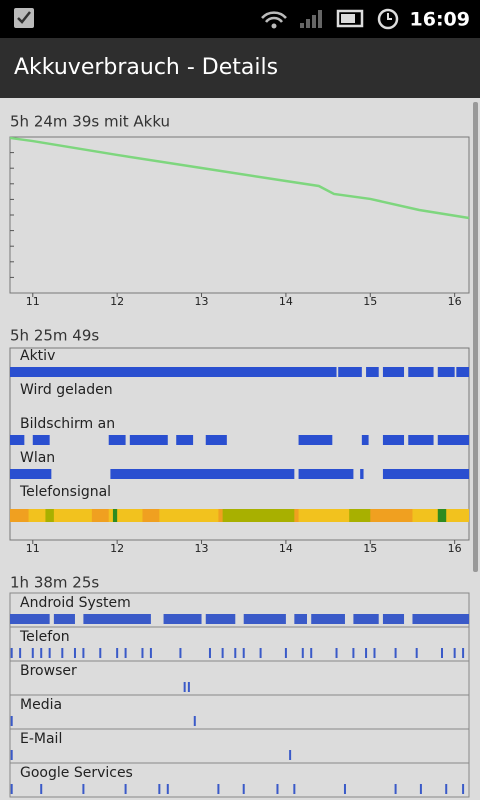 The height and width of the screenshot is (800, 480). I want to click on battery-icon, so click(350, 18).